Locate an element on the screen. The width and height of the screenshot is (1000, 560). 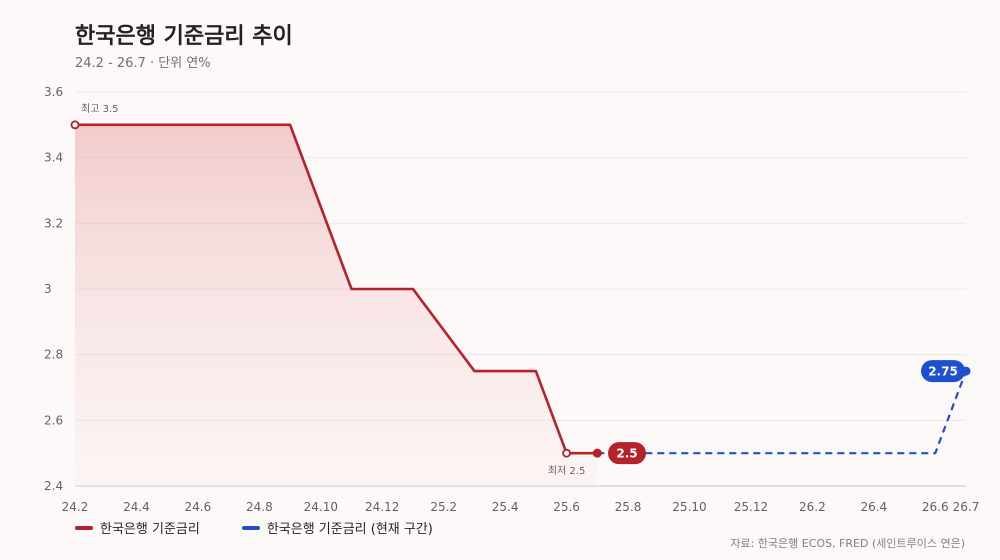
x-tick-label: 25.10 is located at coordinates (689, 507).